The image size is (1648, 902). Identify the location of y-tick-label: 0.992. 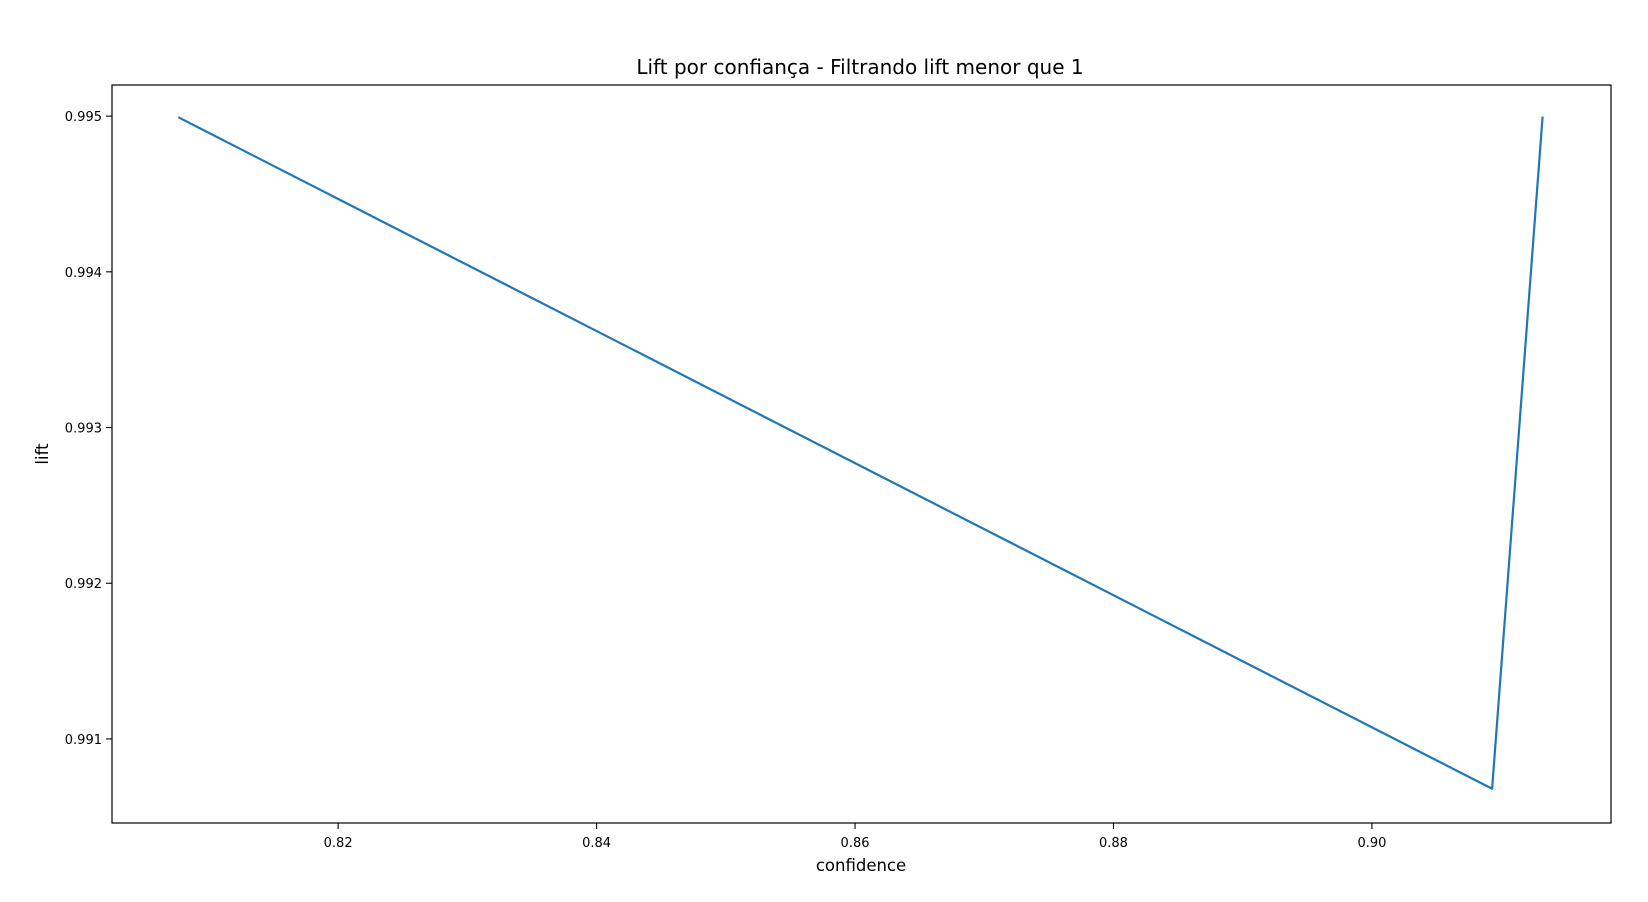
(83, 584).